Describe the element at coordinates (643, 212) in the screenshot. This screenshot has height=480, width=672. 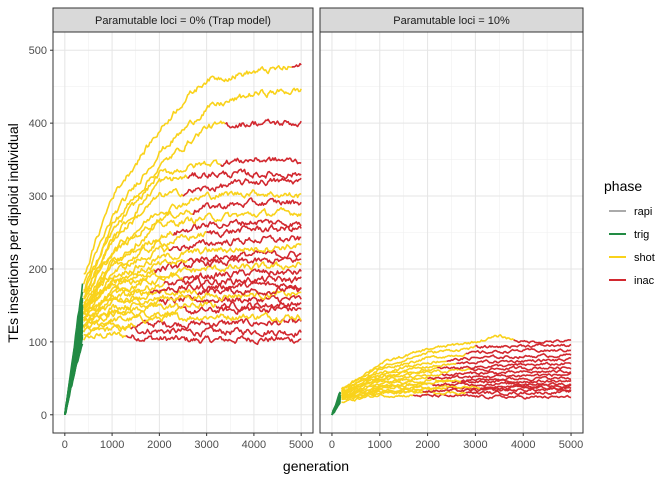
I see `legend-label: rapi` at that location.